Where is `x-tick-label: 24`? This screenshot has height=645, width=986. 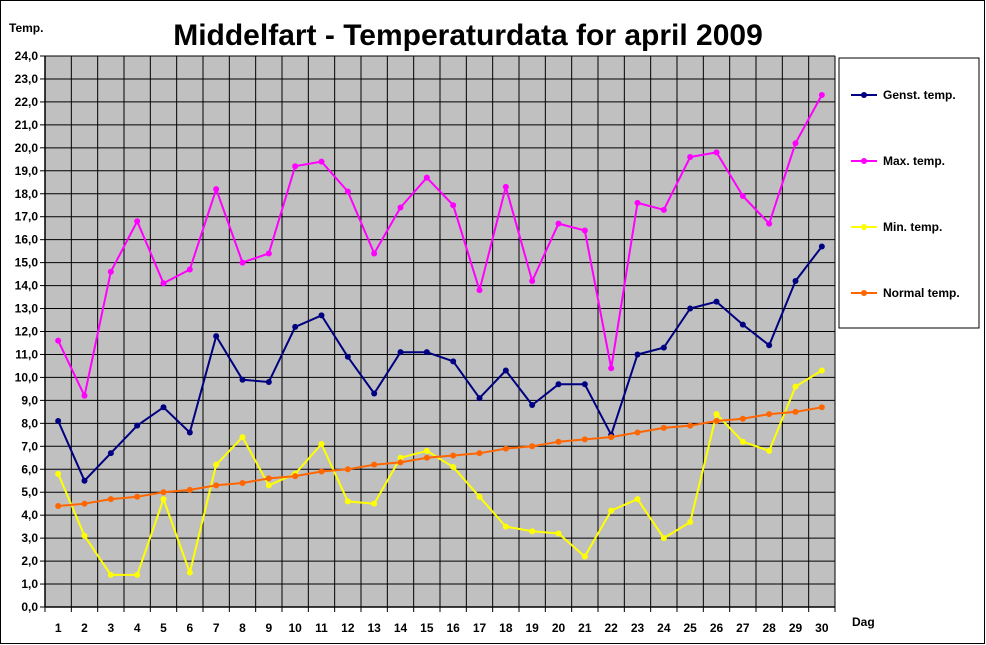 x-tick-label: 24 is located at coordinates (664, 628).